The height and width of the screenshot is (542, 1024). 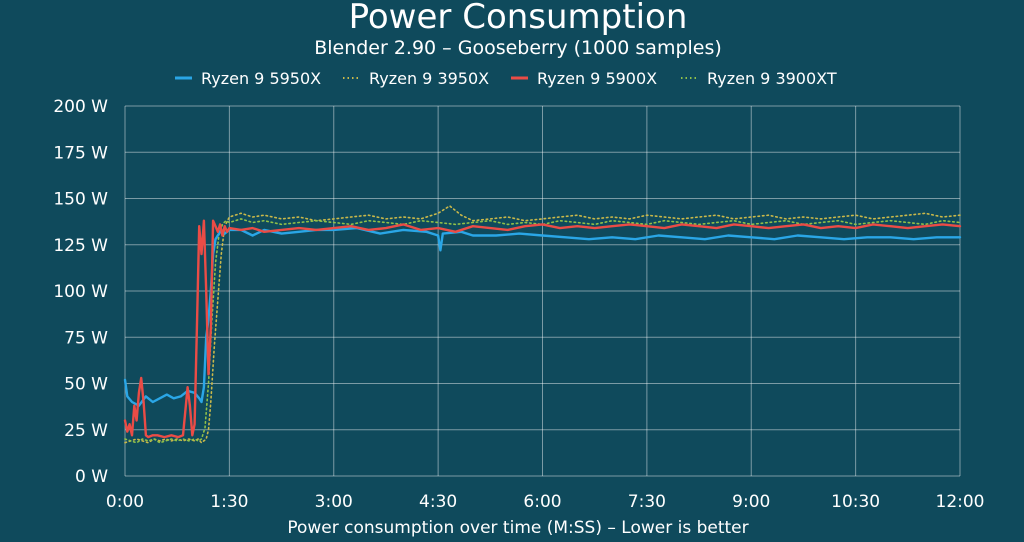 I want to click on x-tick-label: 3:00, so click(x=334, y=502).